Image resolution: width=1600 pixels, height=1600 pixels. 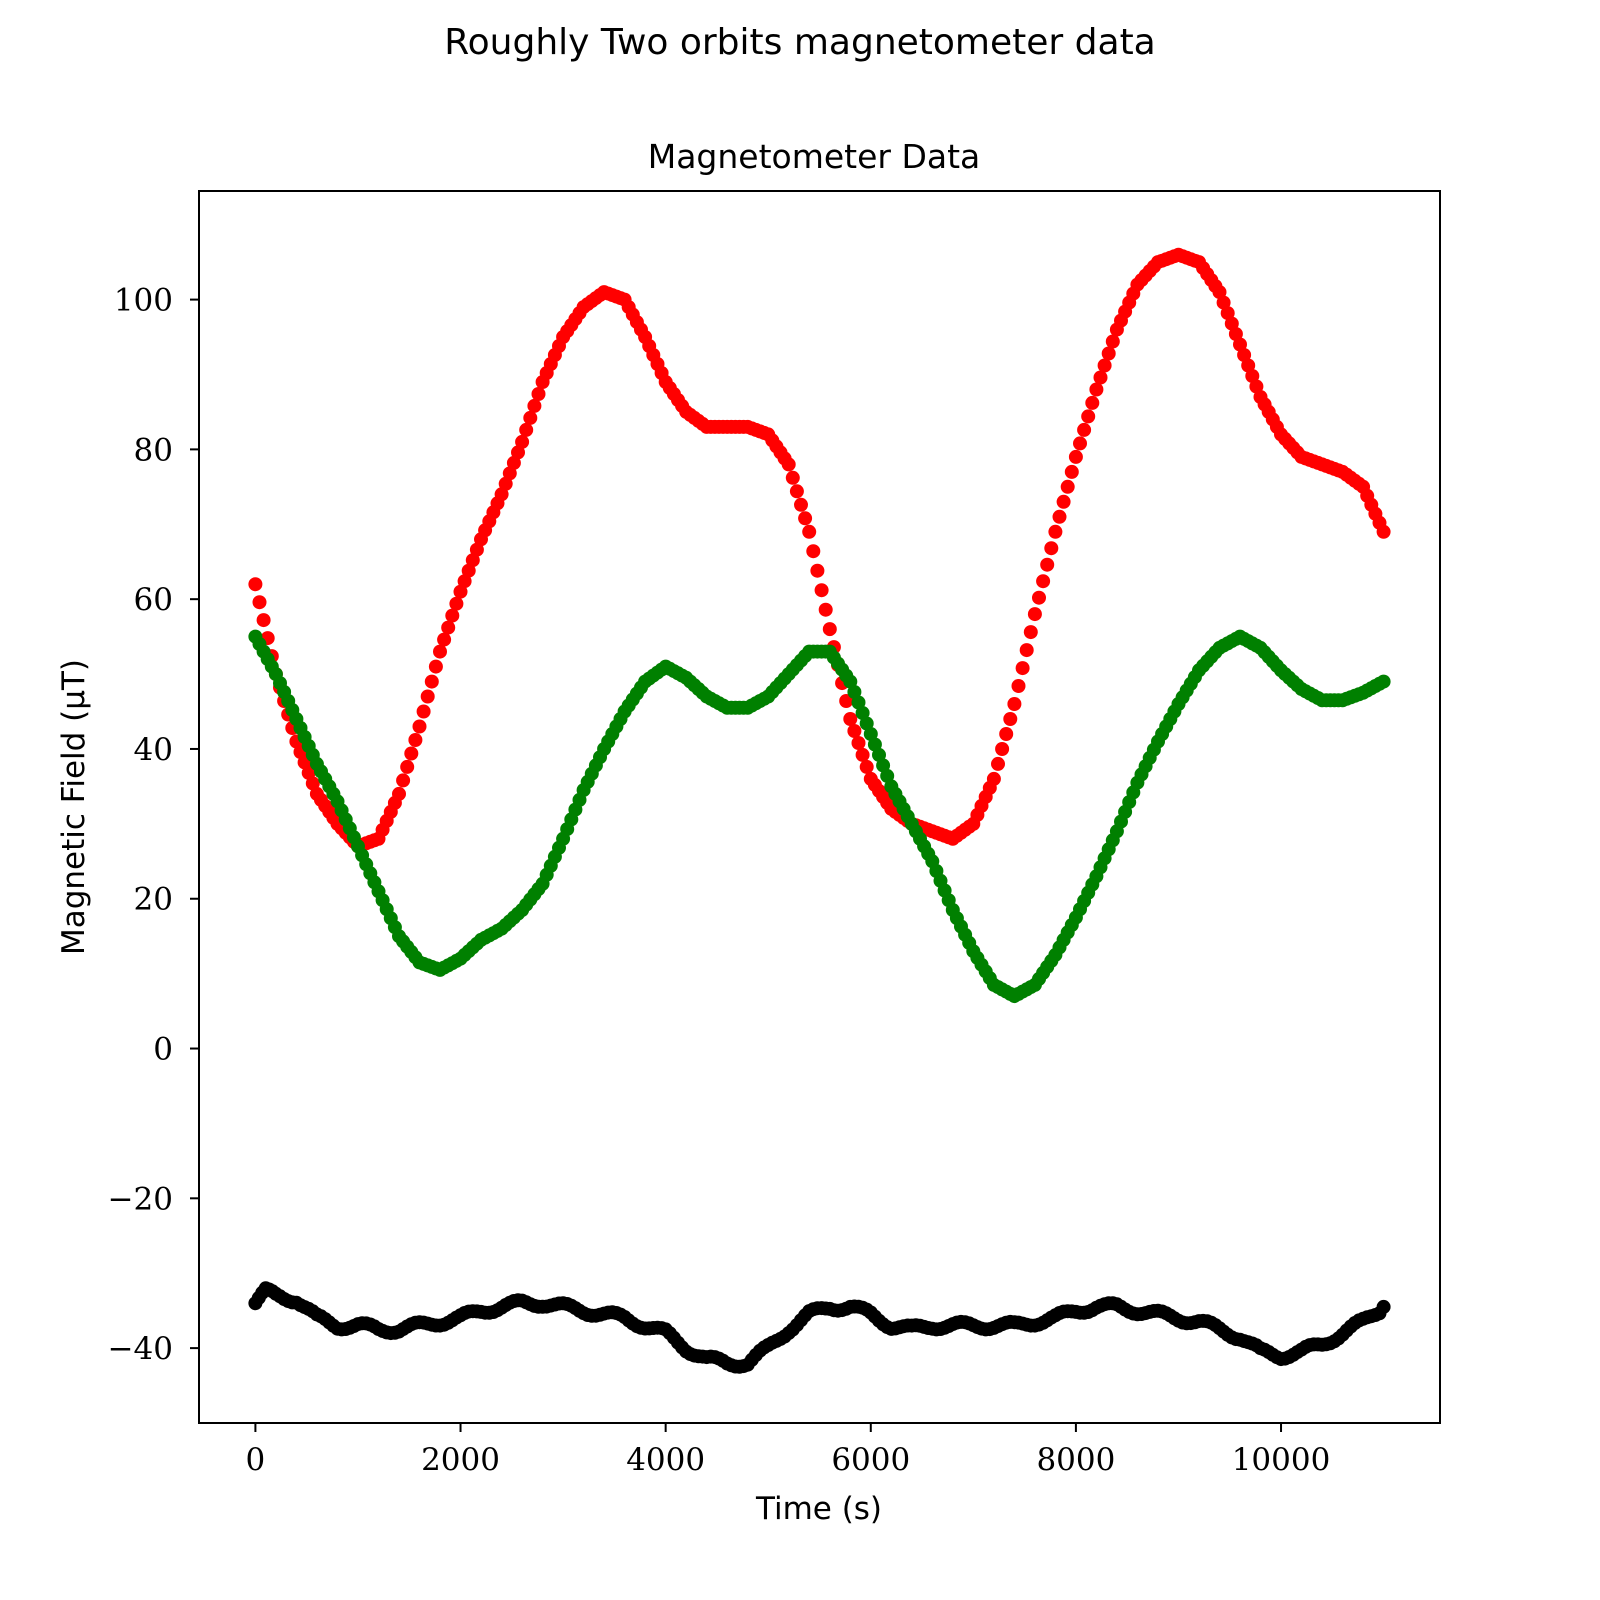 I want to click on y-tick-label: 20, so click(x=153, y=900).